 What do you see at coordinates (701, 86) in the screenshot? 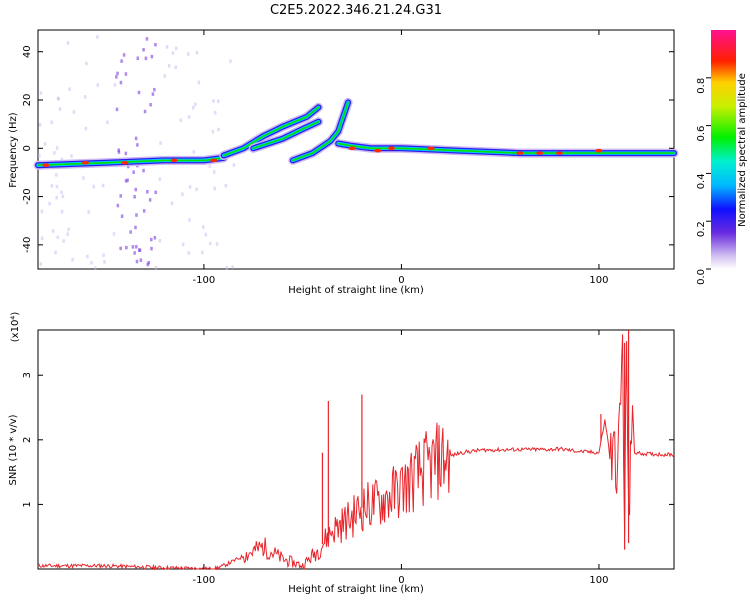
I see `colorbar-tick-label: 0.8` at bounding box center [701, 86].